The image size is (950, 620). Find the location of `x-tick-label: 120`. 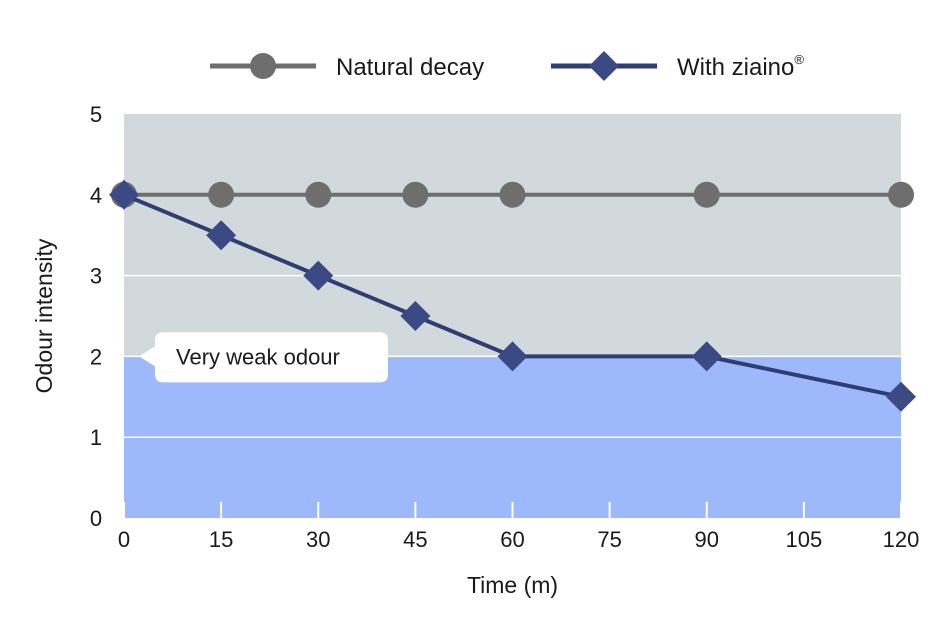

x-tick-label: 120 is located at coordinates (901, 539).